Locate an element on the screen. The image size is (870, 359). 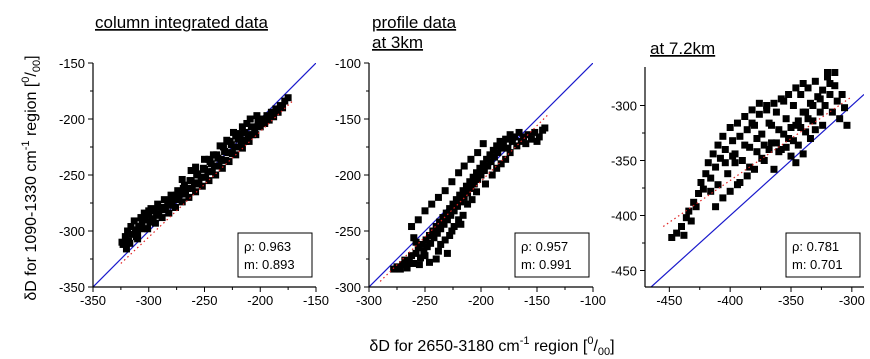
slope-label: m: 0.991 is located at coordinates (546, 264).